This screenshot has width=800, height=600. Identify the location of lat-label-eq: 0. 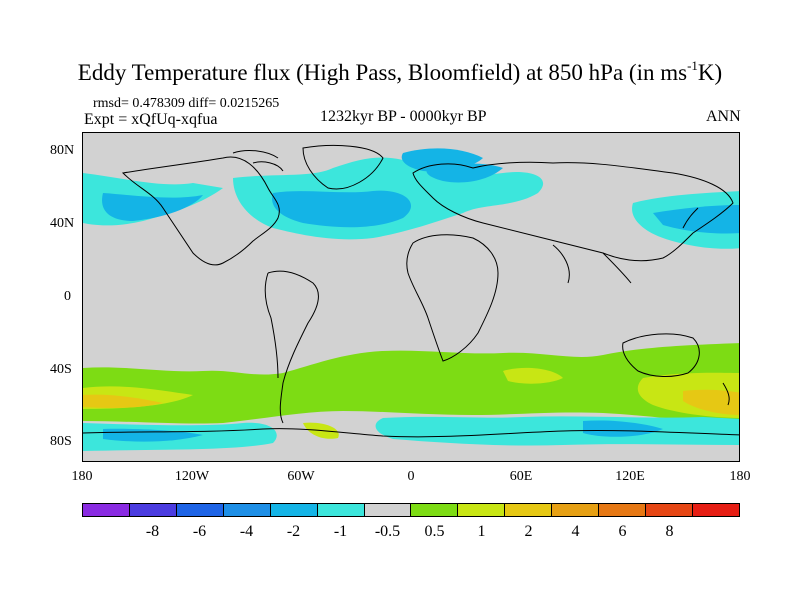
(67, 296).